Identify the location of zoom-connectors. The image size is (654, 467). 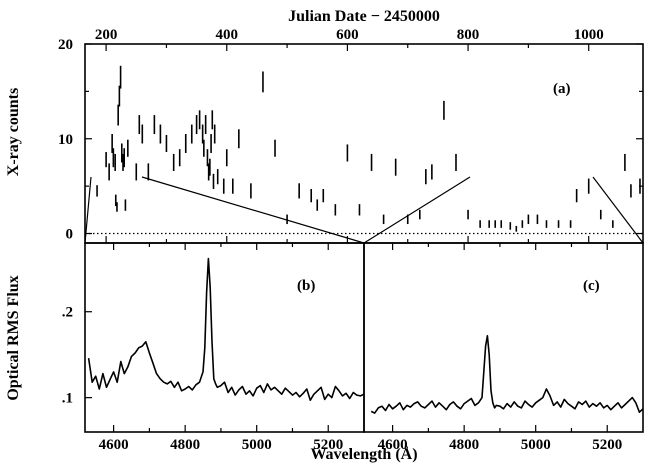
(364, 210).